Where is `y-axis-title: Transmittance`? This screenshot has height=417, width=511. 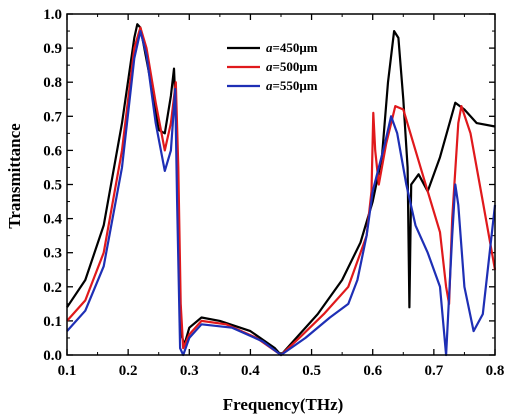
y-axis-title: Transmittance is located at coordinates (14, 176).